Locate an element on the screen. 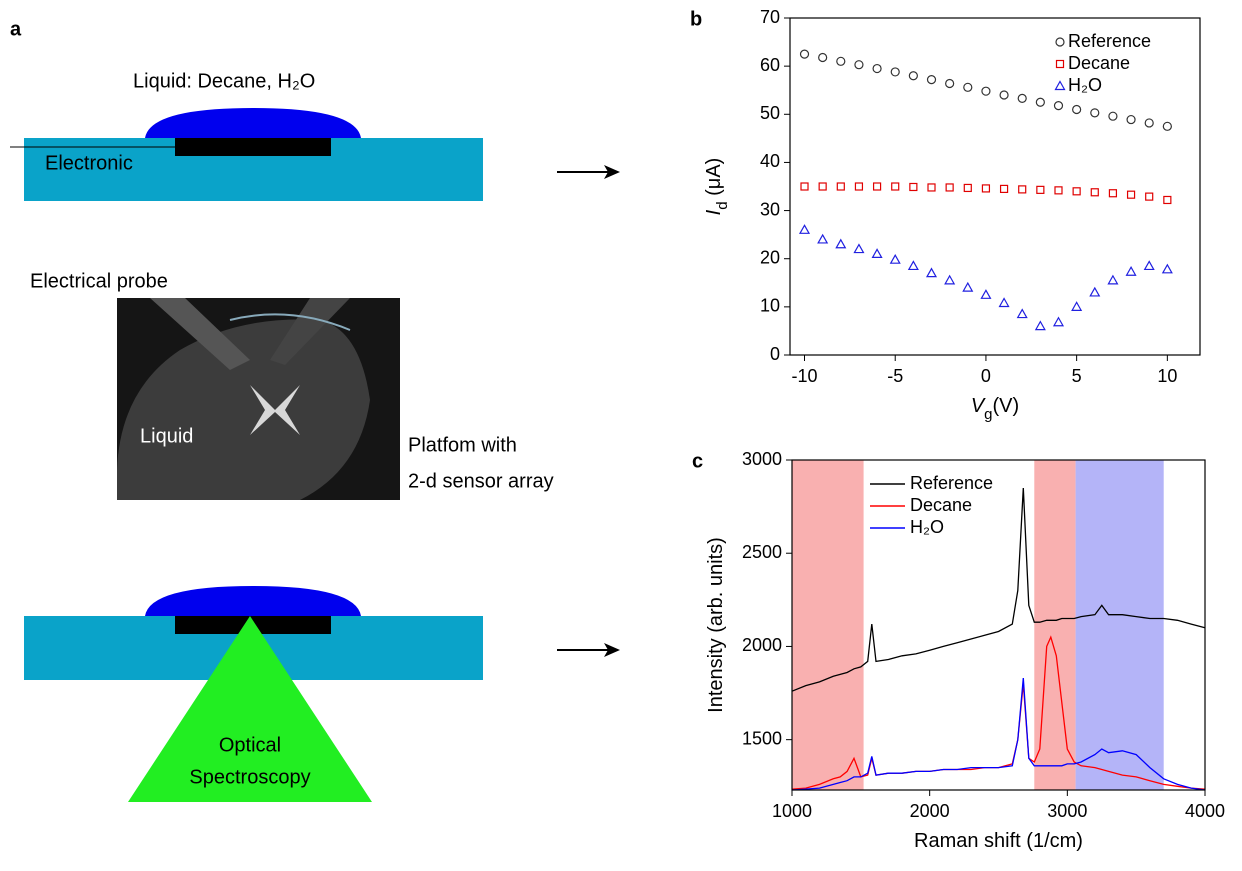  x-axis-label: Vg(V) is located at coordinates (995, 409).